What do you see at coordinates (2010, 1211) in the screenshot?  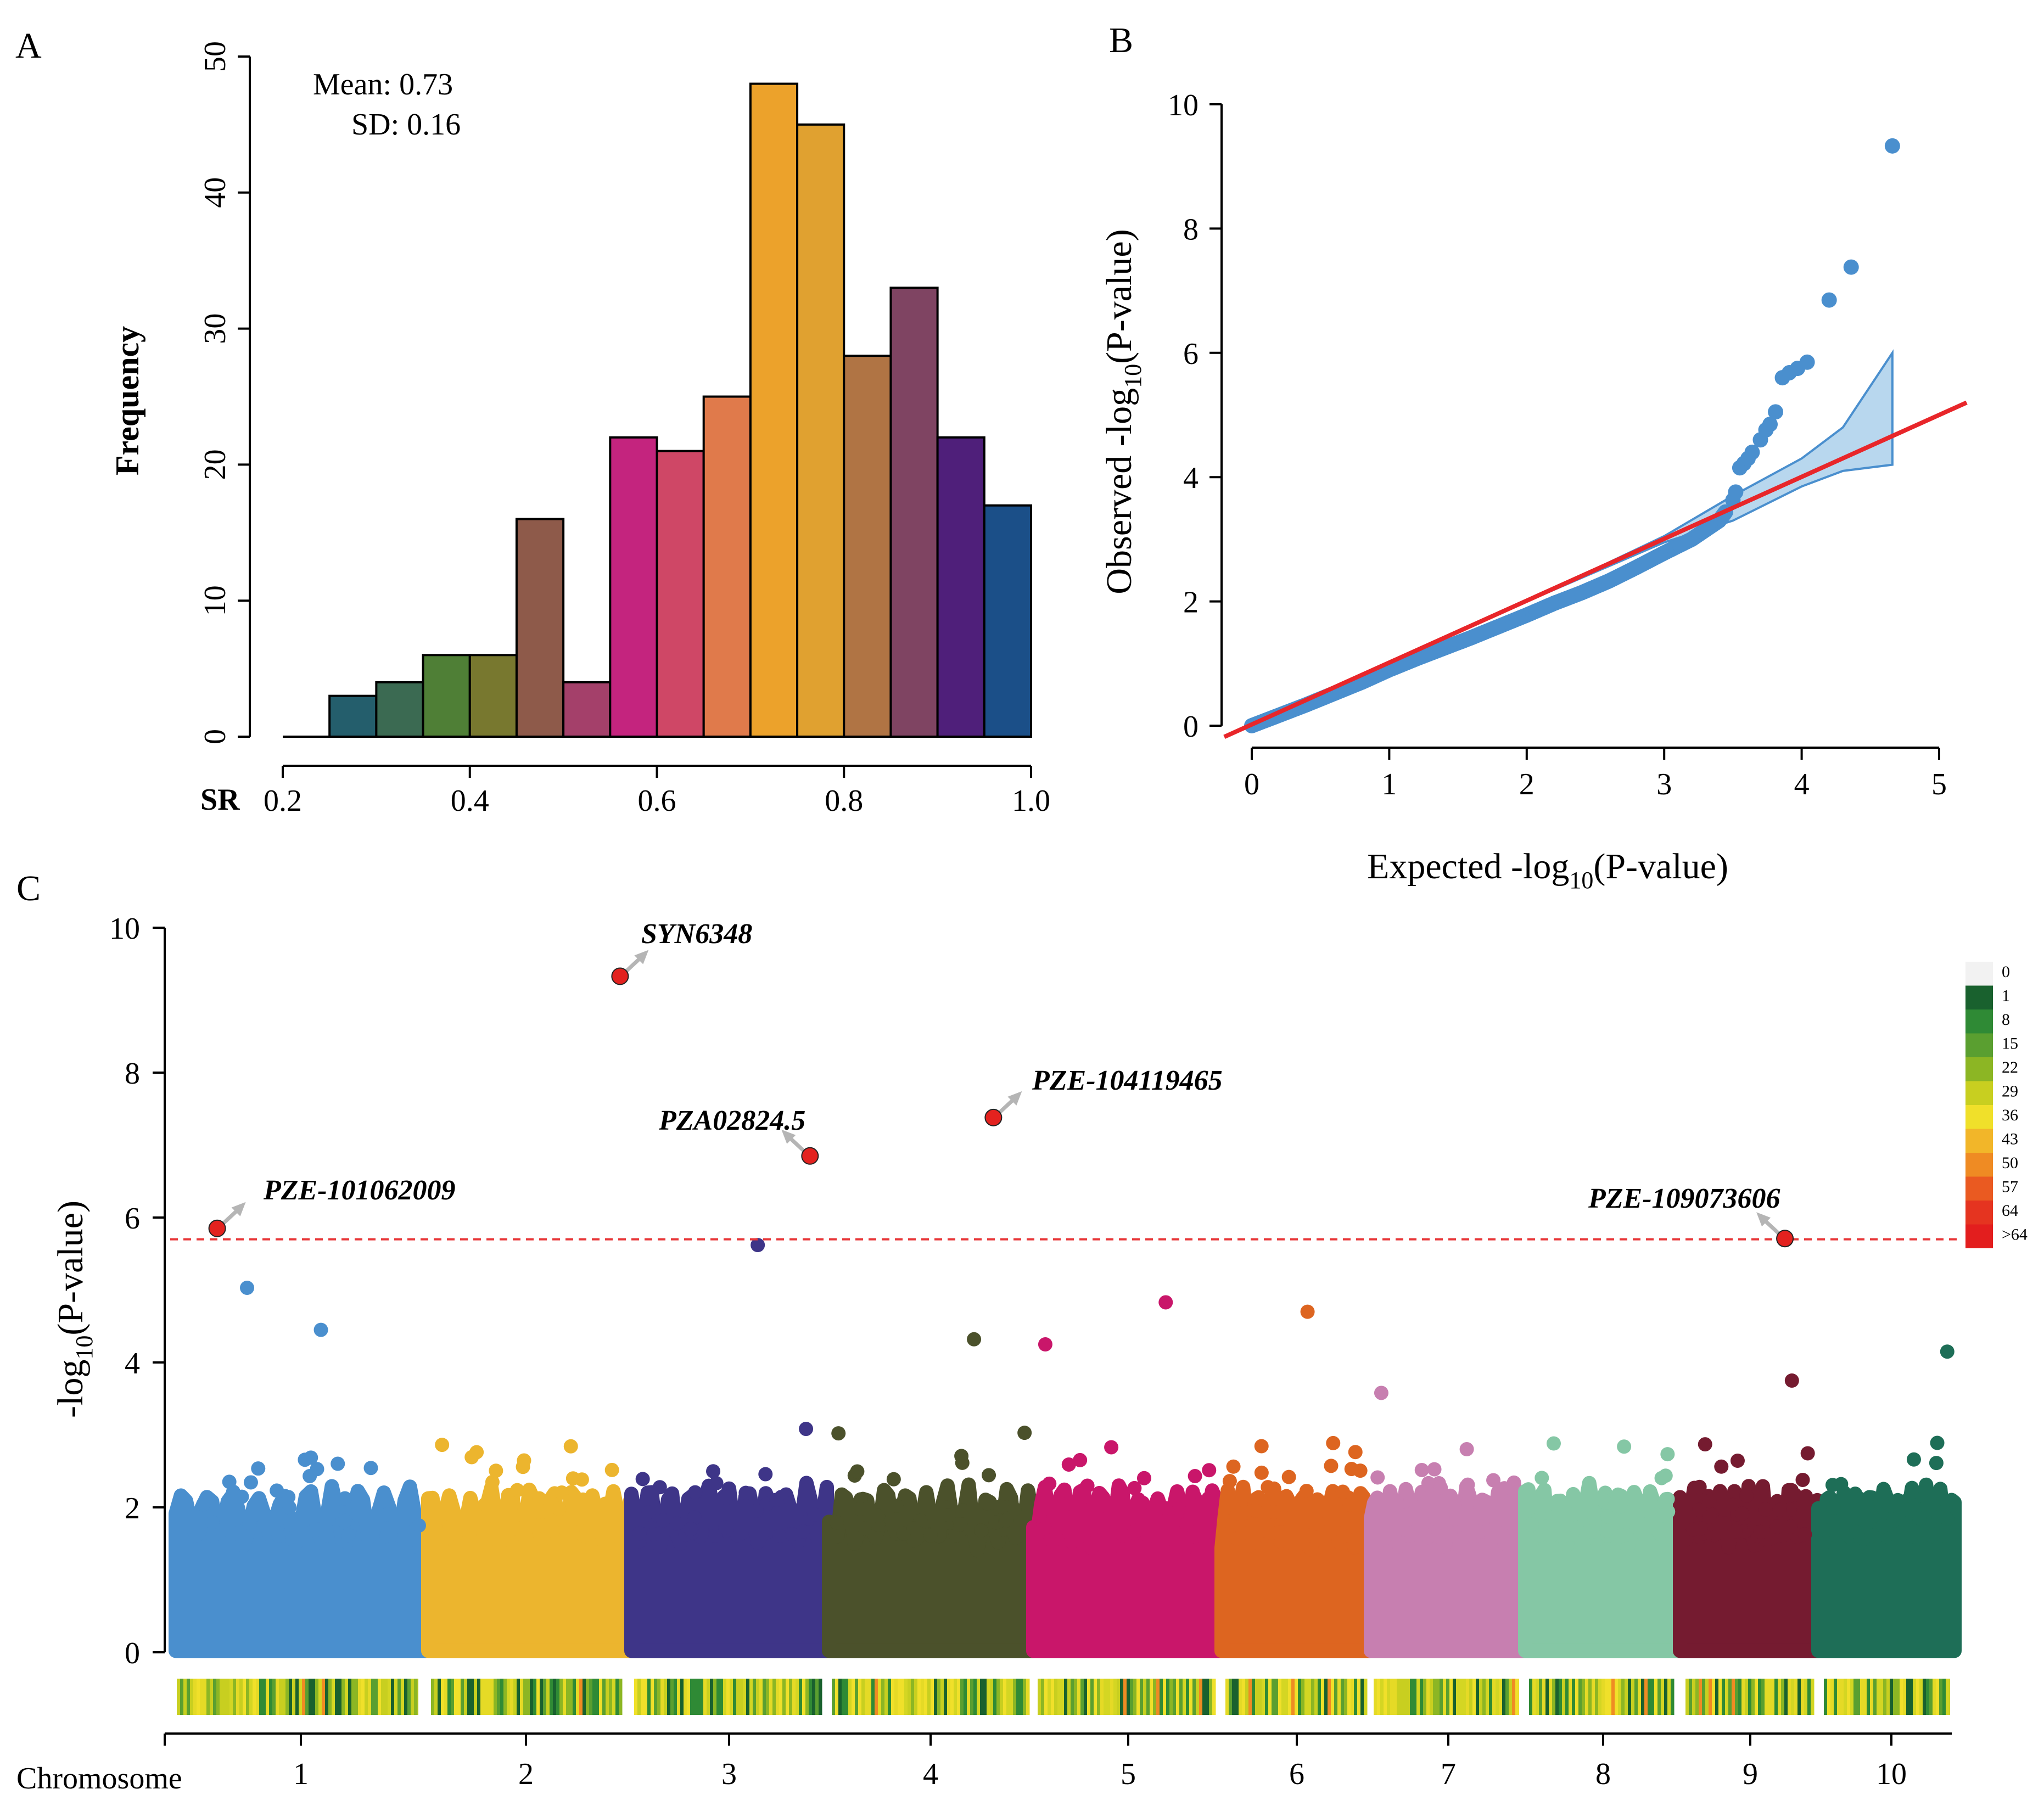 I see `density-legend-label: 64` at bounding box center [2010, 1211].